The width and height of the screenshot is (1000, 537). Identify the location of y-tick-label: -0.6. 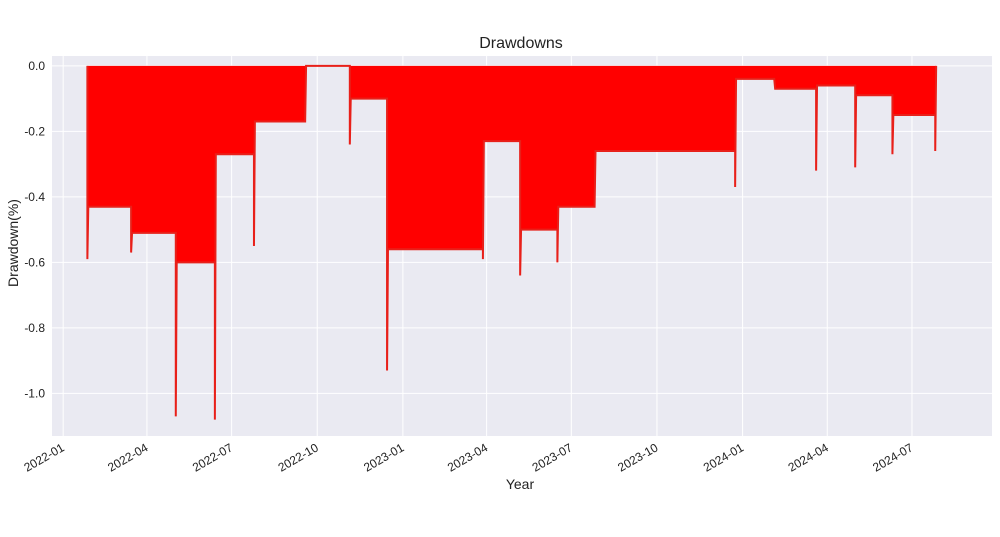
(34, 262).